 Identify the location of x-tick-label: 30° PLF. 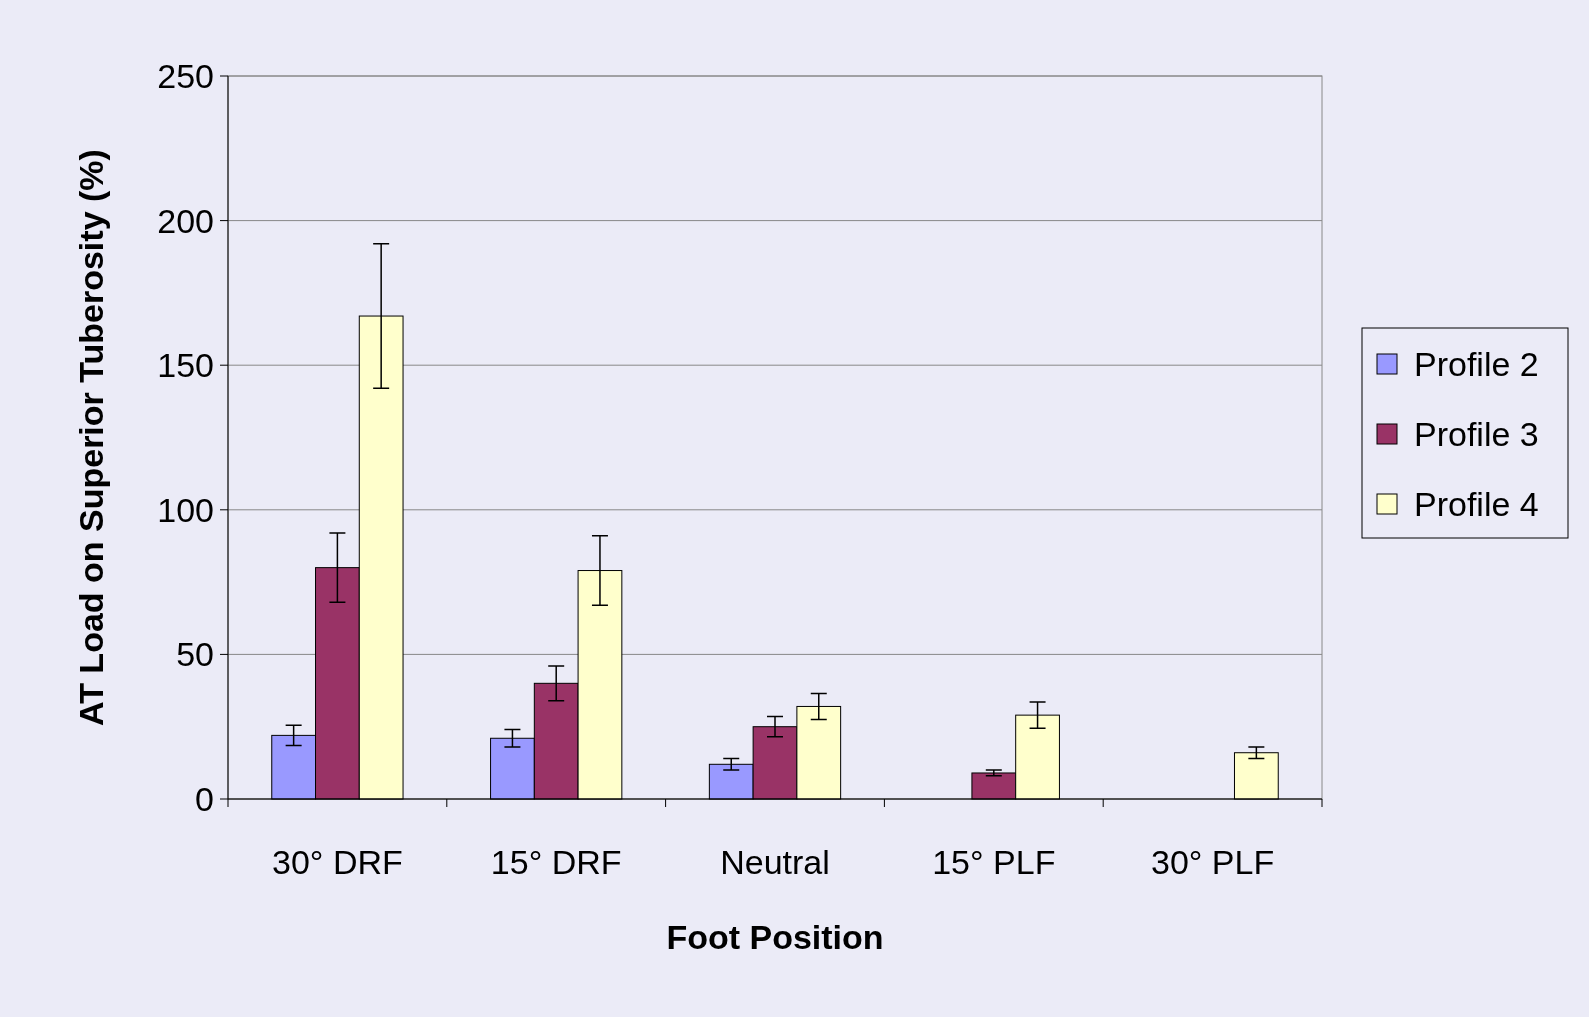
(1212, 862).